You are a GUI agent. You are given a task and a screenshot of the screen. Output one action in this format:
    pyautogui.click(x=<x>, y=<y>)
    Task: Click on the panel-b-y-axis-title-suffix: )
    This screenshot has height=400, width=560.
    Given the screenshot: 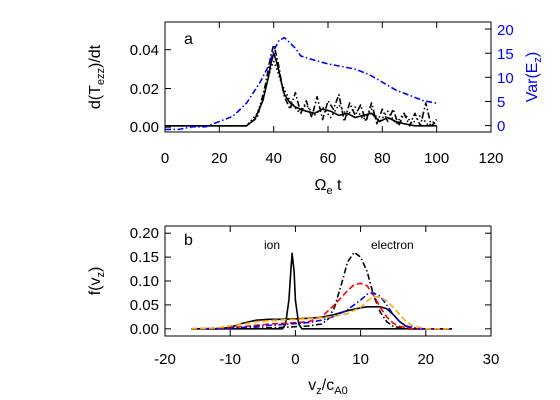 What is the action you would take?
    pyautogui.click(x=95, y=269)
    